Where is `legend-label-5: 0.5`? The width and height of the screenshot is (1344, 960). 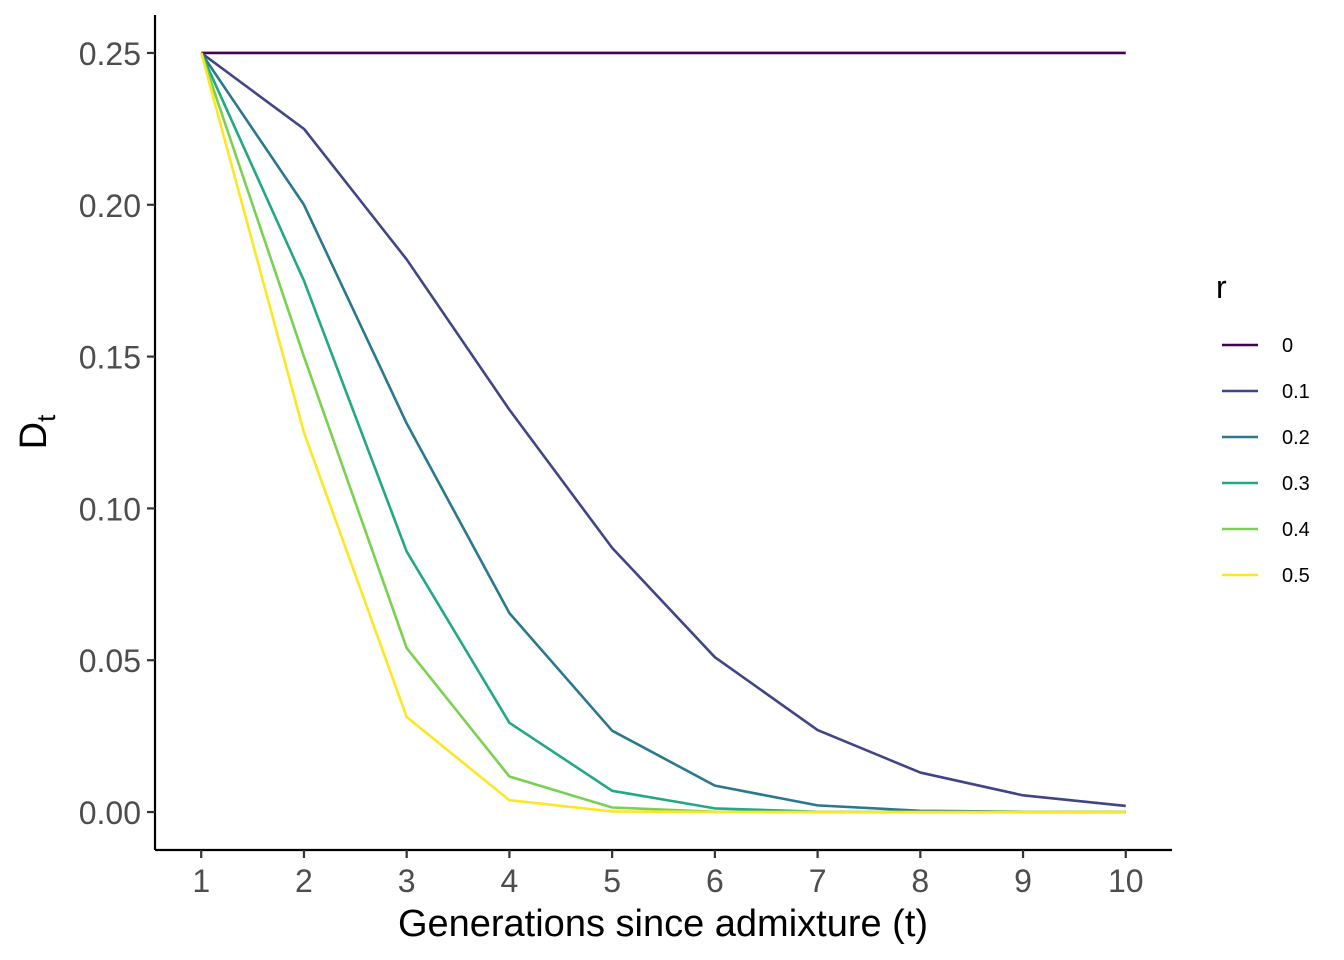
legend-label-5: 0.5 is located at coordinates (1296, 576).